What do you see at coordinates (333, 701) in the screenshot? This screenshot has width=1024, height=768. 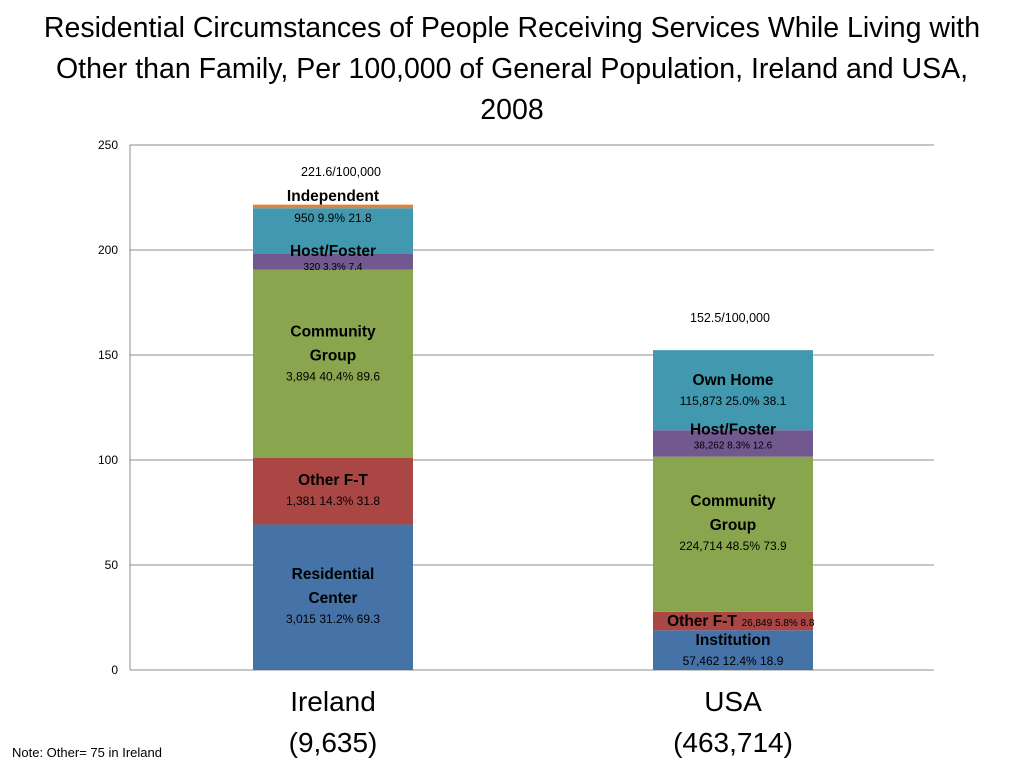 I see `x-category-label: Ireland` at bounding box center [333, 701].